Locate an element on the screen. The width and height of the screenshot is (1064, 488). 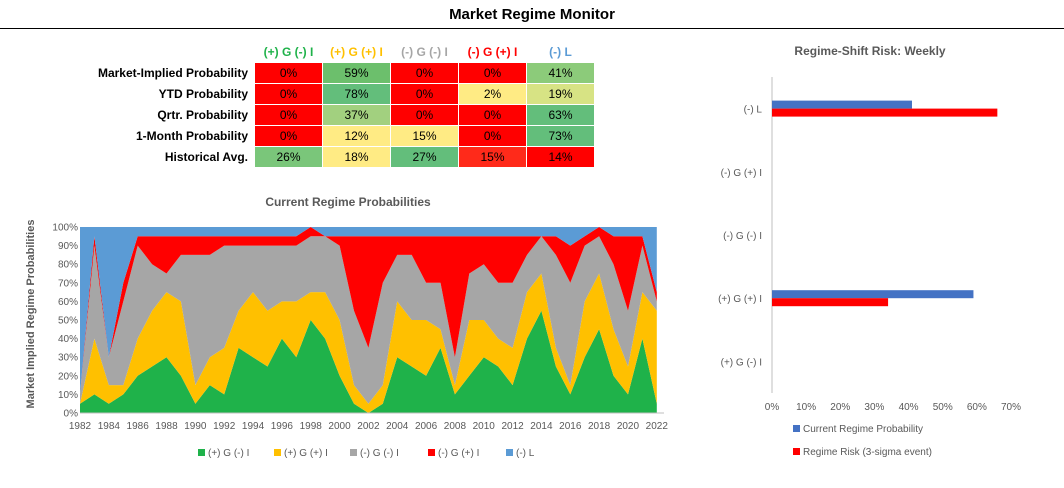
x-tick-label: 2002 is located at coordinates (368, 426).